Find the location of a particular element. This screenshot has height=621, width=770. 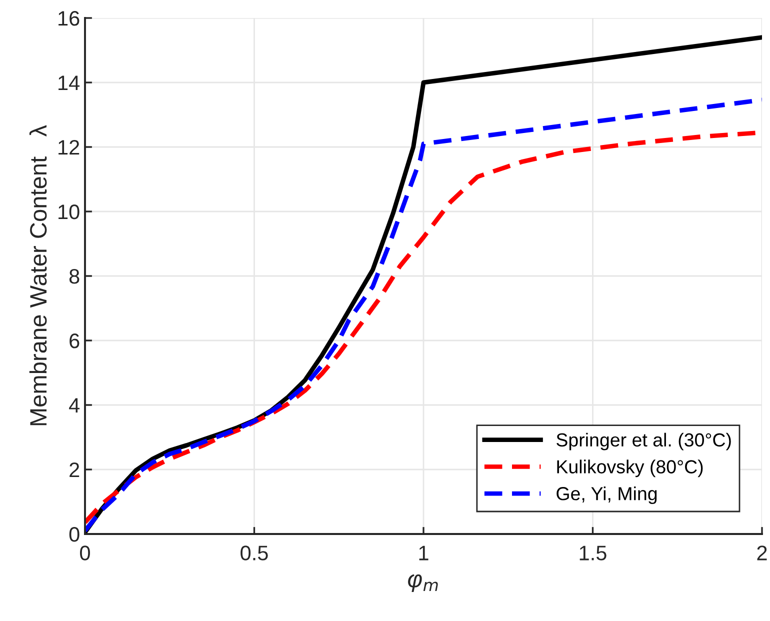

y-tick-label: 2 is located at coordinates (75, 470).